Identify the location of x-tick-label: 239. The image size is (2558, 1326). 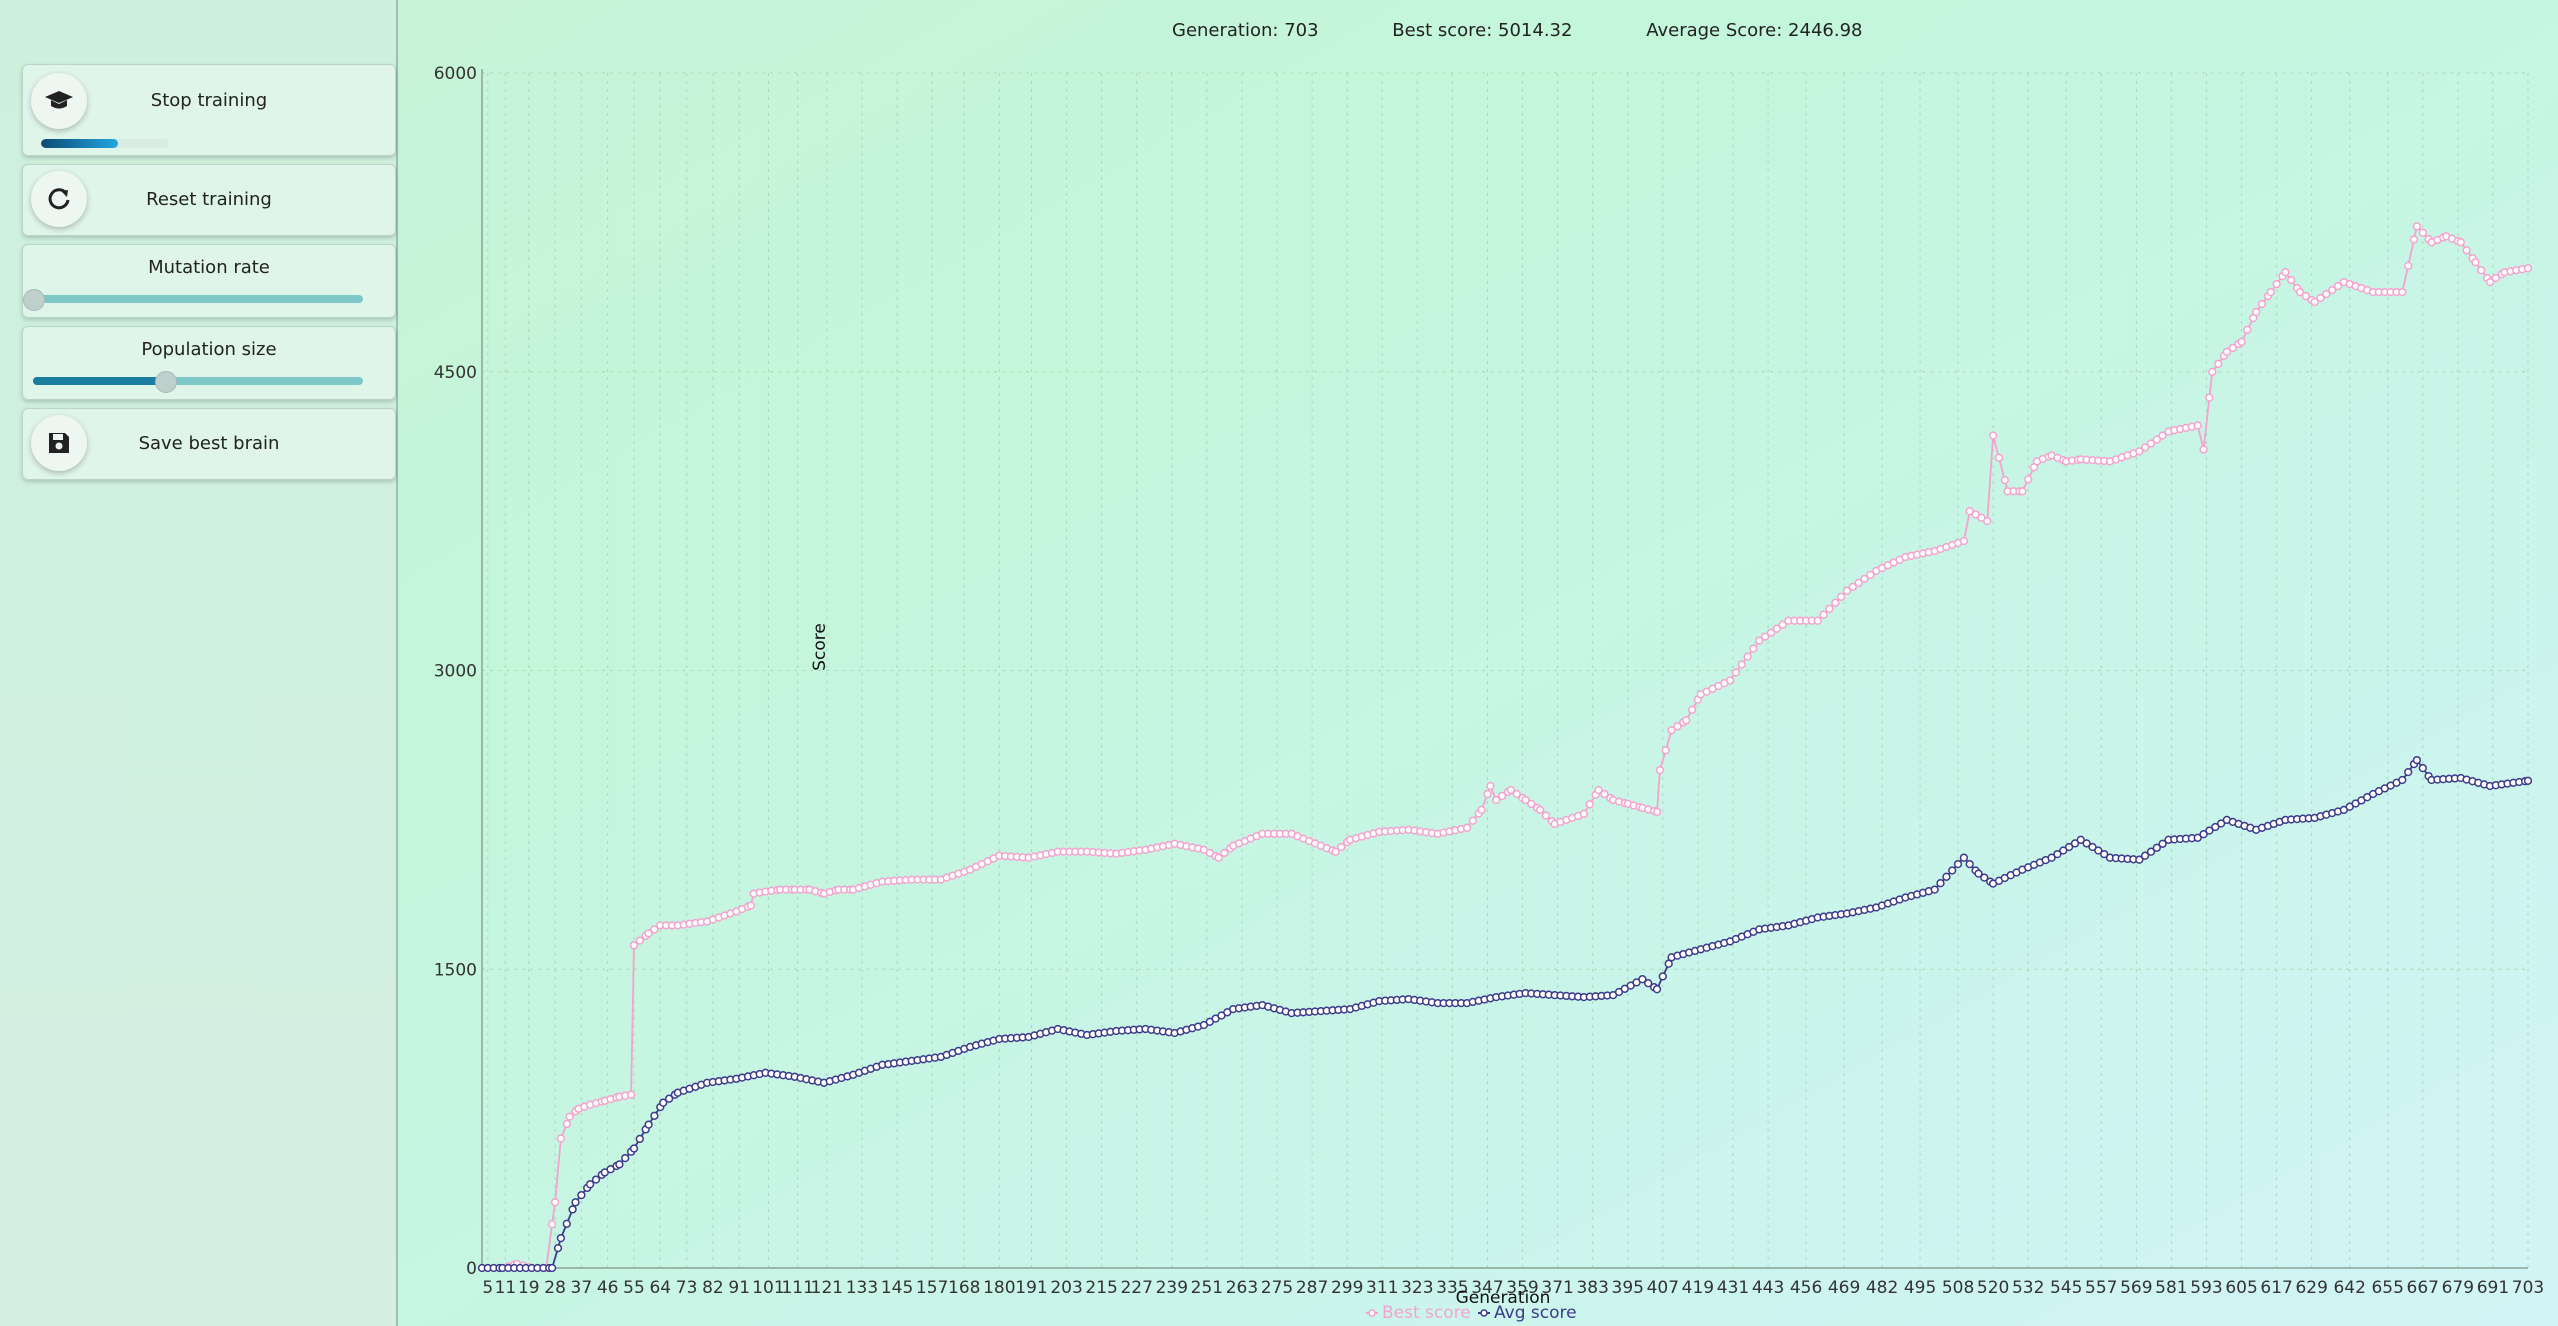
(1172, 1288).